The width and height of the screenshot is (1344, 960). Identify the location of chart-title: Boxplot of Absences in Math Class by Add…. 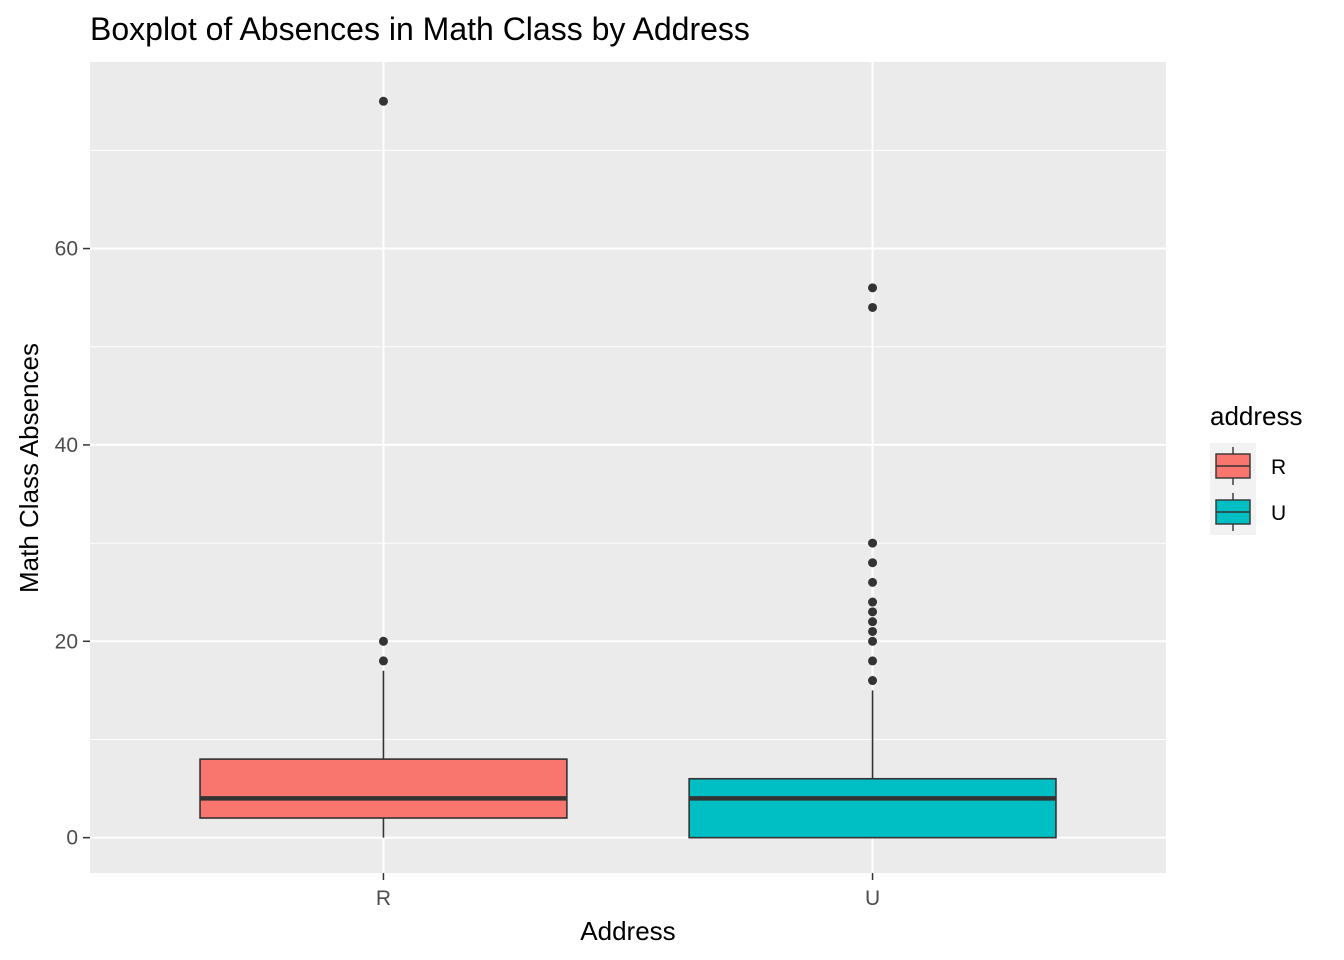
(420, 29).